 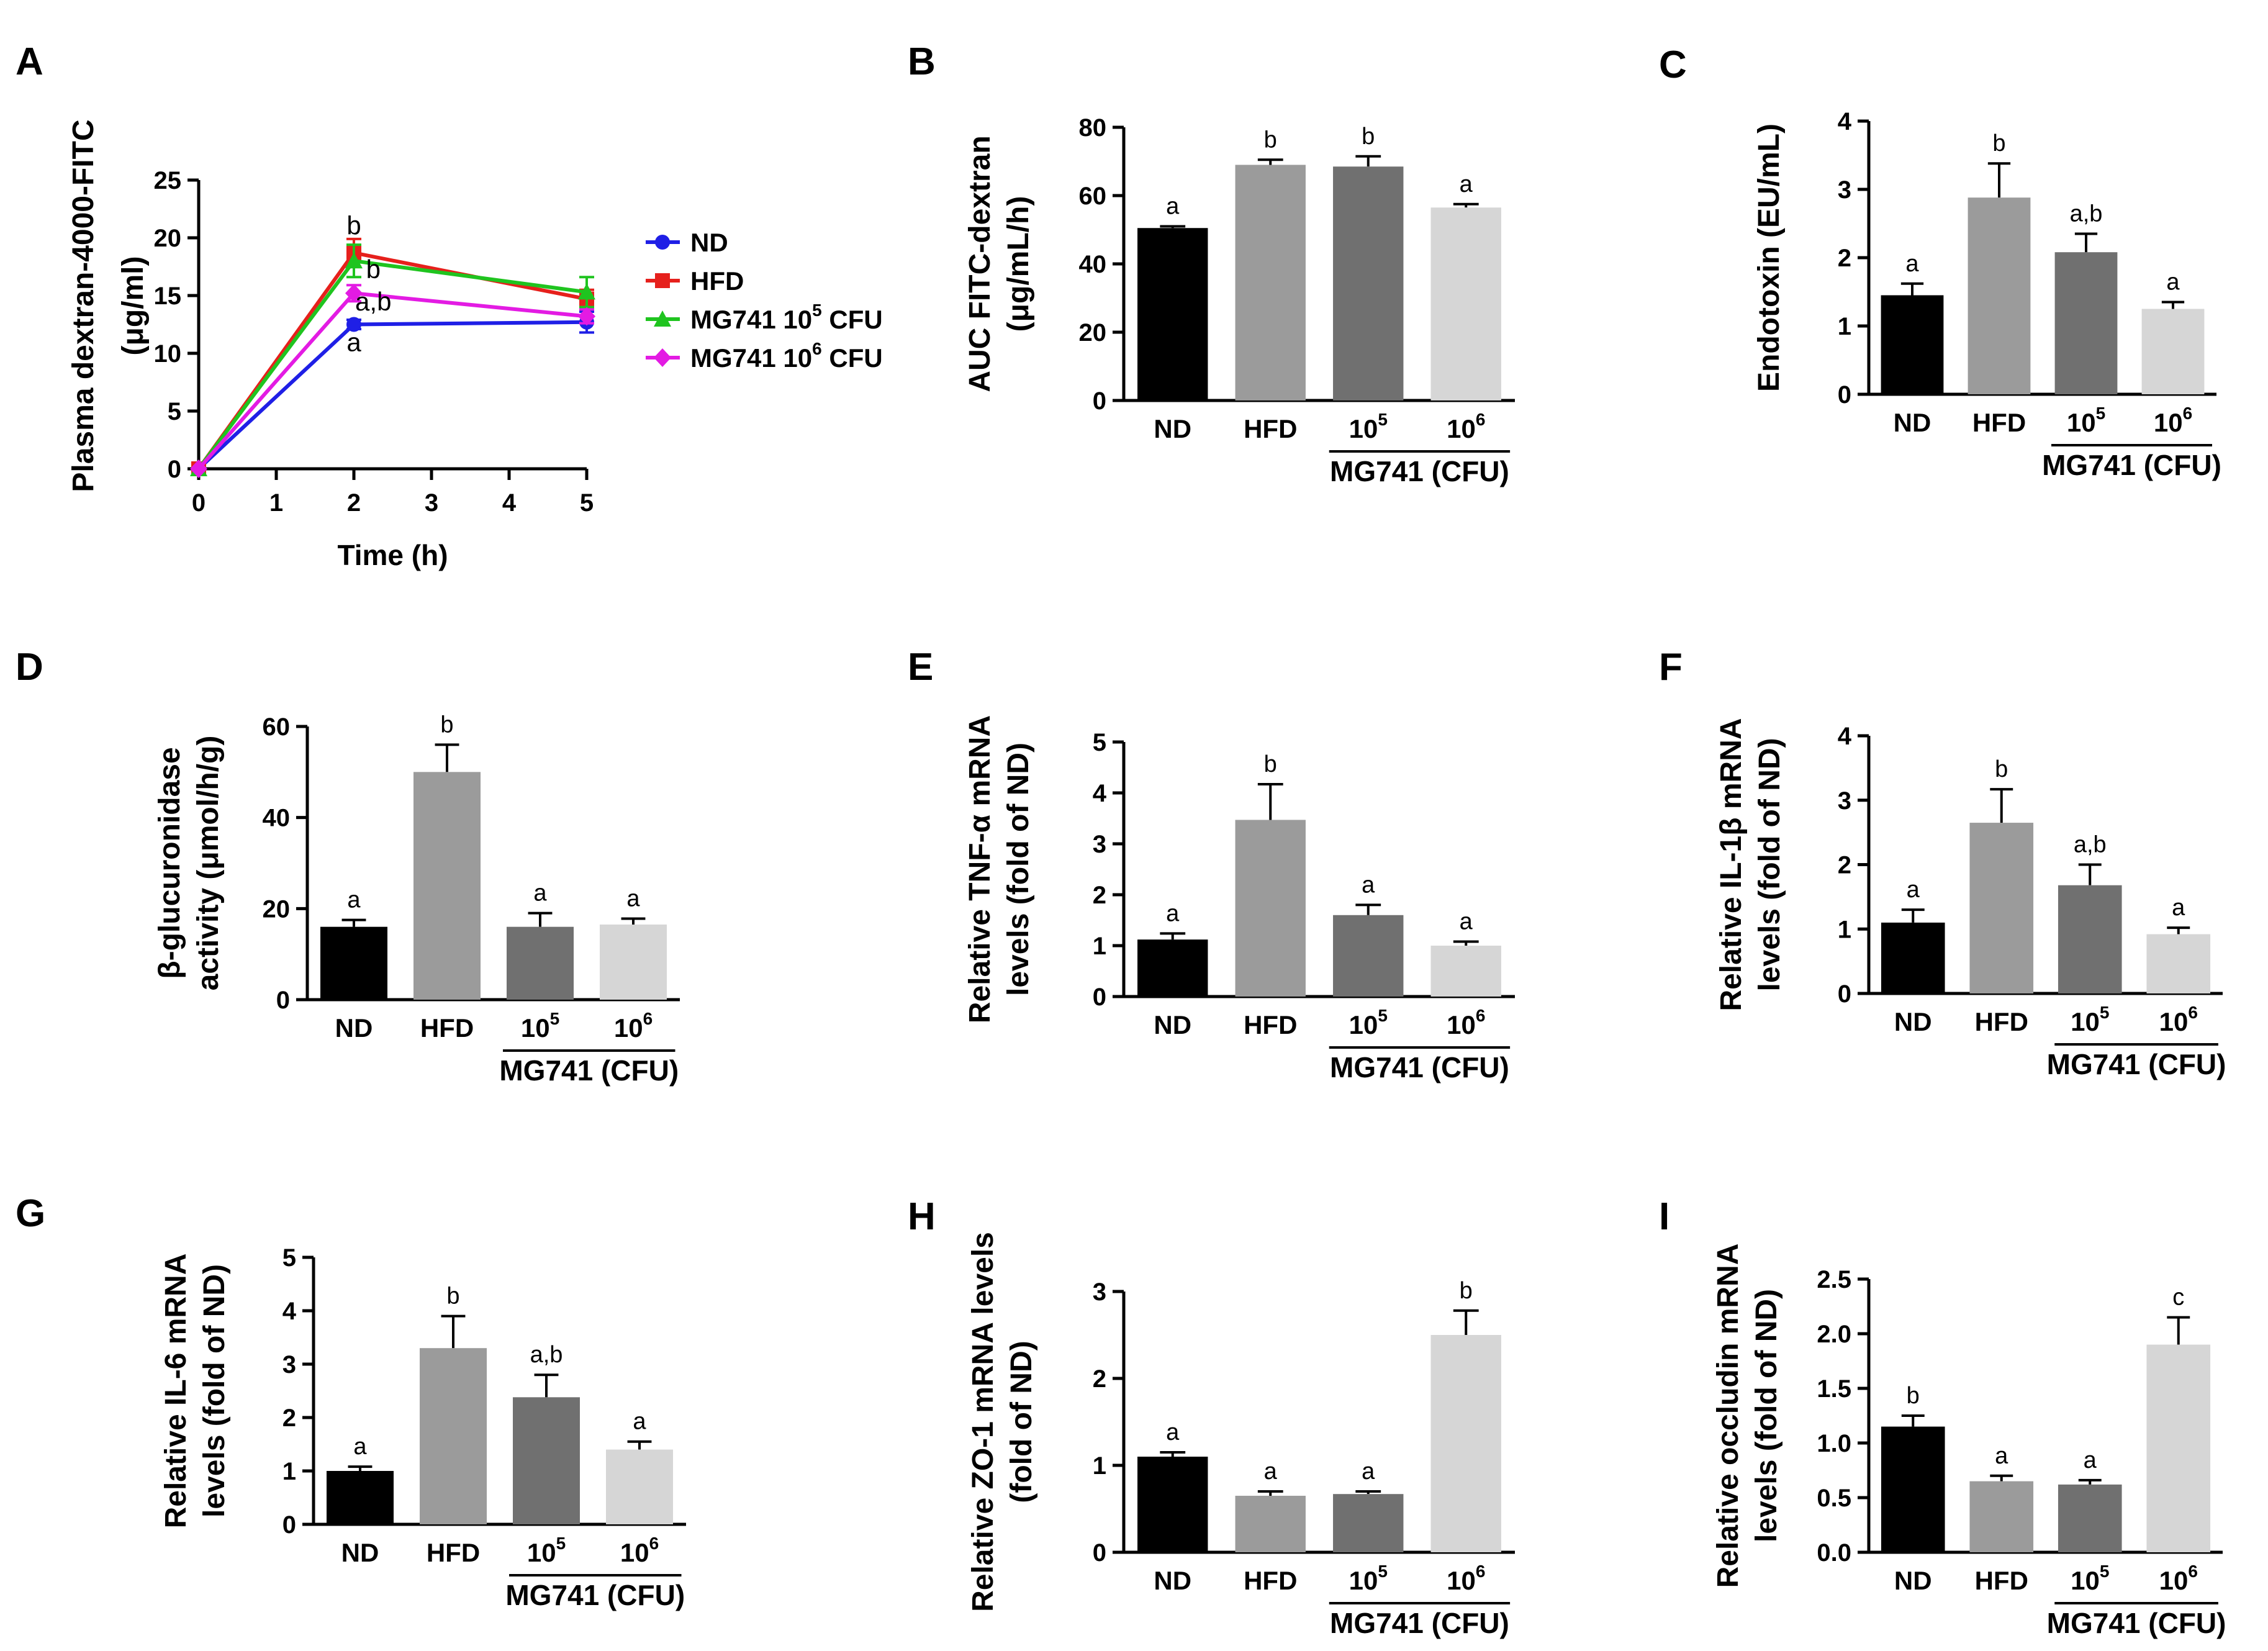 I want to click on group-label: MG741 (CFU), so click(x=2131, y=465).